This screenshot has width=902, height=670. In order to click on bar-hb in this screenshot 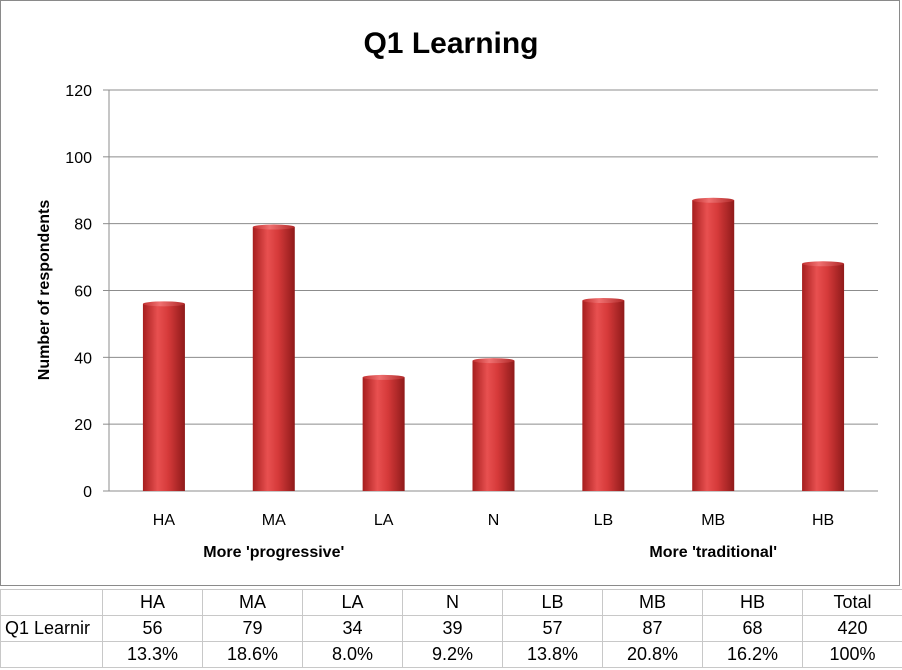, I will do `click(823, 376)`.